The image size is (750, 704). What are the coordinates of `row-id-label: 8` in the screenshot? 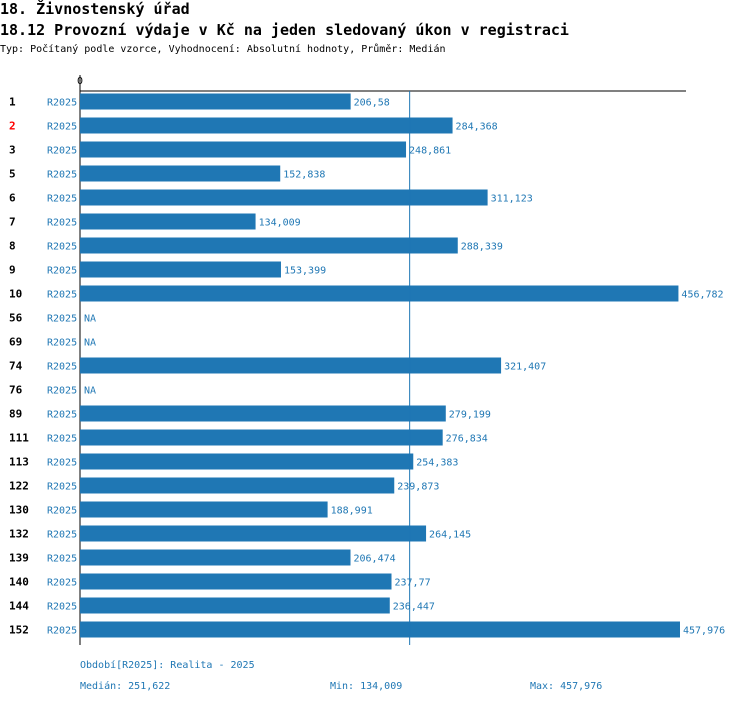 It's located at (12, 246).